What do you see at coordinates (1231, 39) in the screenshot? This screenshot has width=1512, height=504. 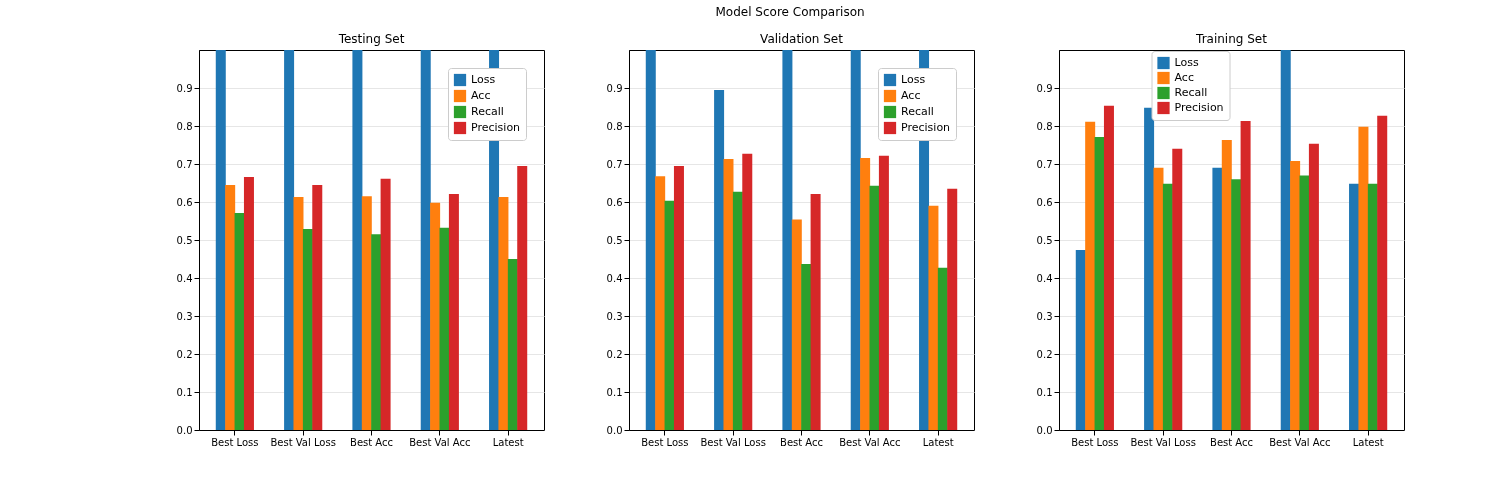 I see `chart-title: Training Set` at bounding box center [1231, 39].